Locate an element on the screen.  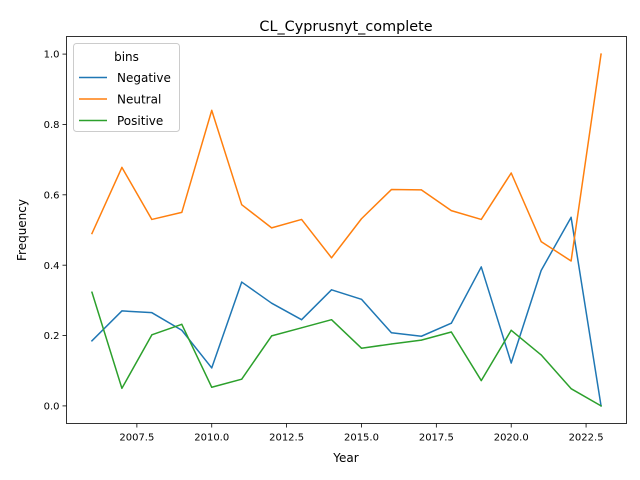
data-point-neutral-2016 is located at coordinates (391, 189).